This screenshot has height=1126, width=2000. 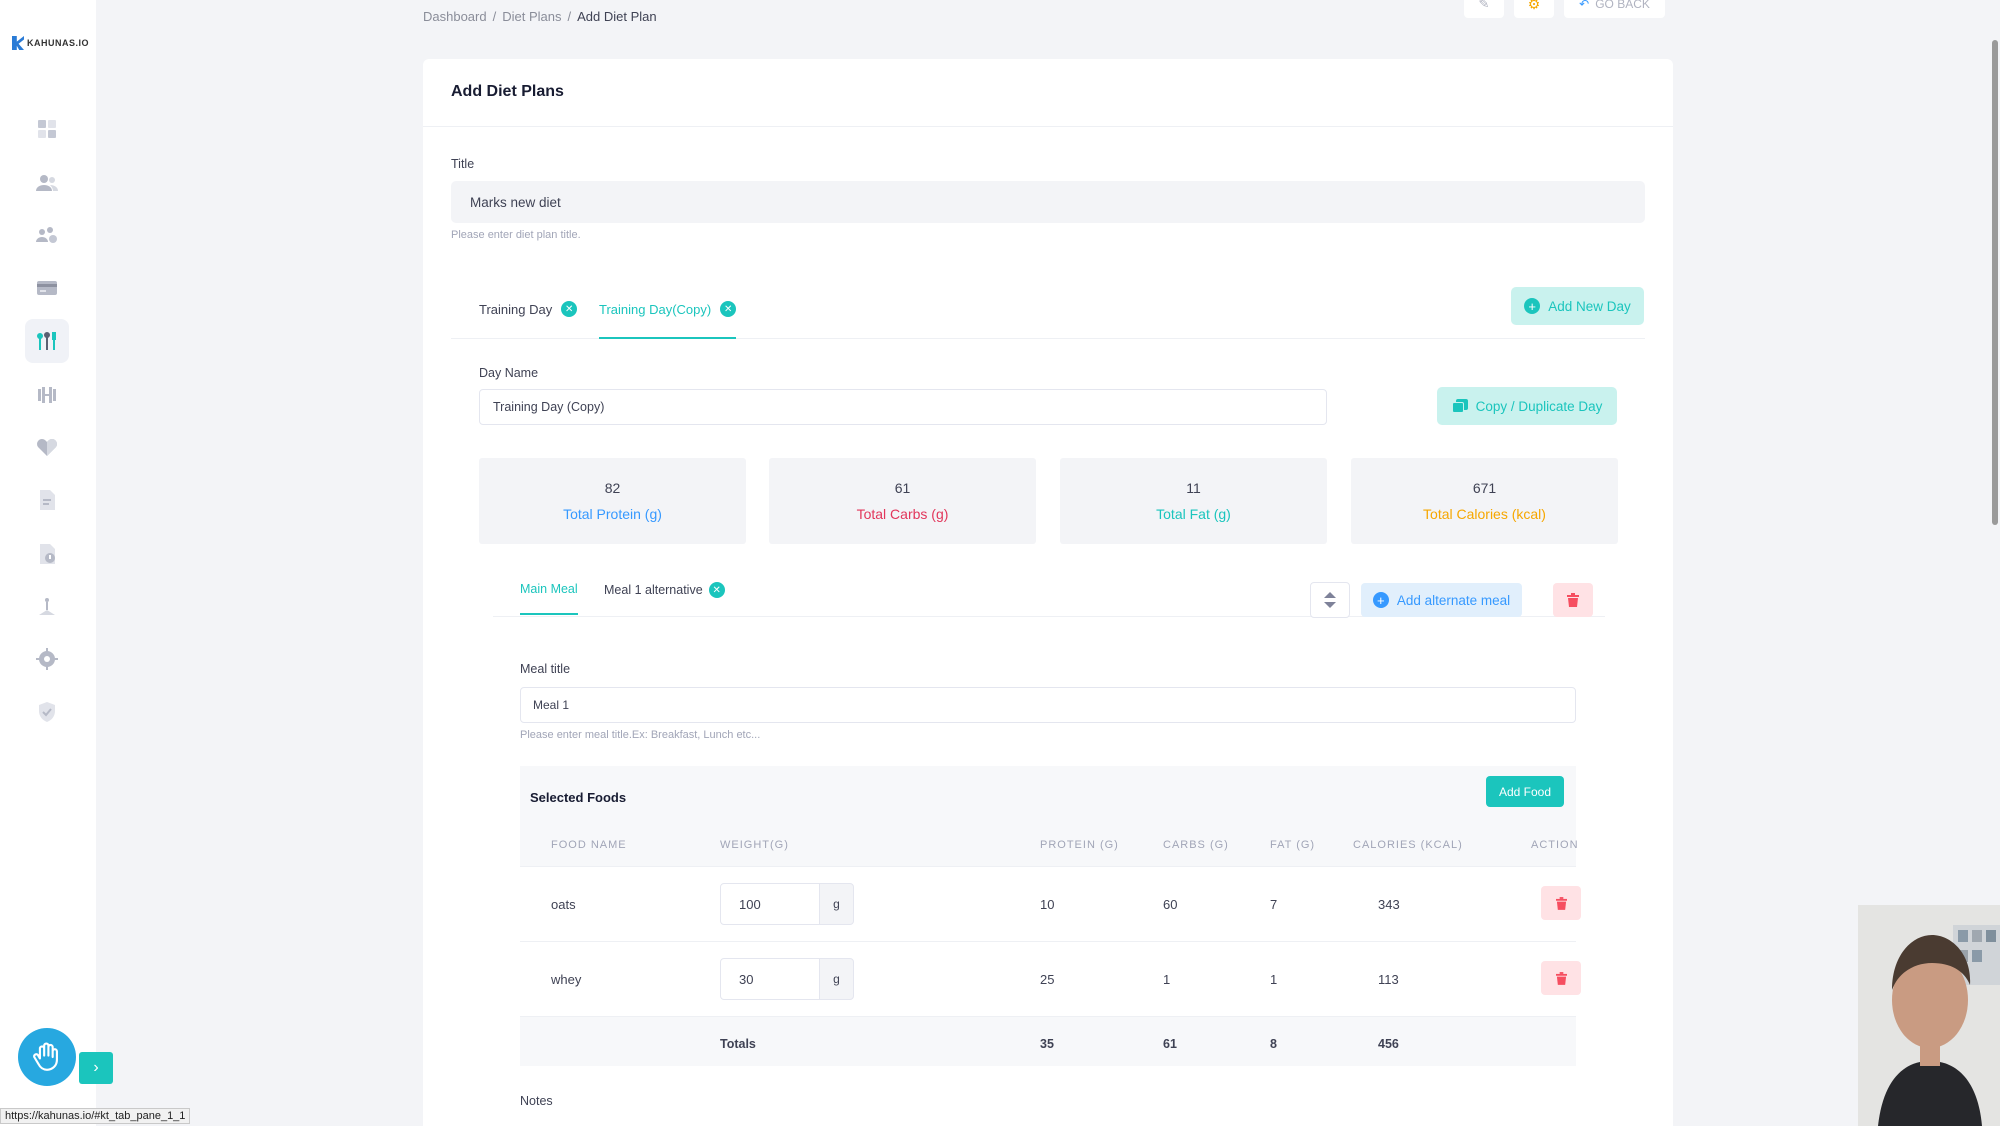 What do you see at coordinates (1408, 845) in the screenshot?
I see `column-calories: CALORIES (KCAL)` at bounding box center [1408, 845].